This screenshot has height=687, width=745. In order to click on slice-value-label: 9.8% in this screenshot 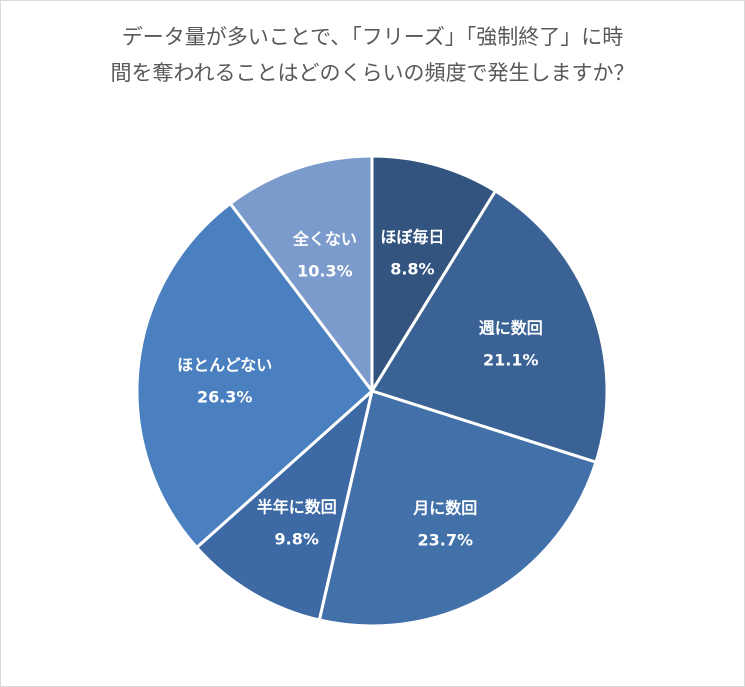, I will do `click(297, 538)`.